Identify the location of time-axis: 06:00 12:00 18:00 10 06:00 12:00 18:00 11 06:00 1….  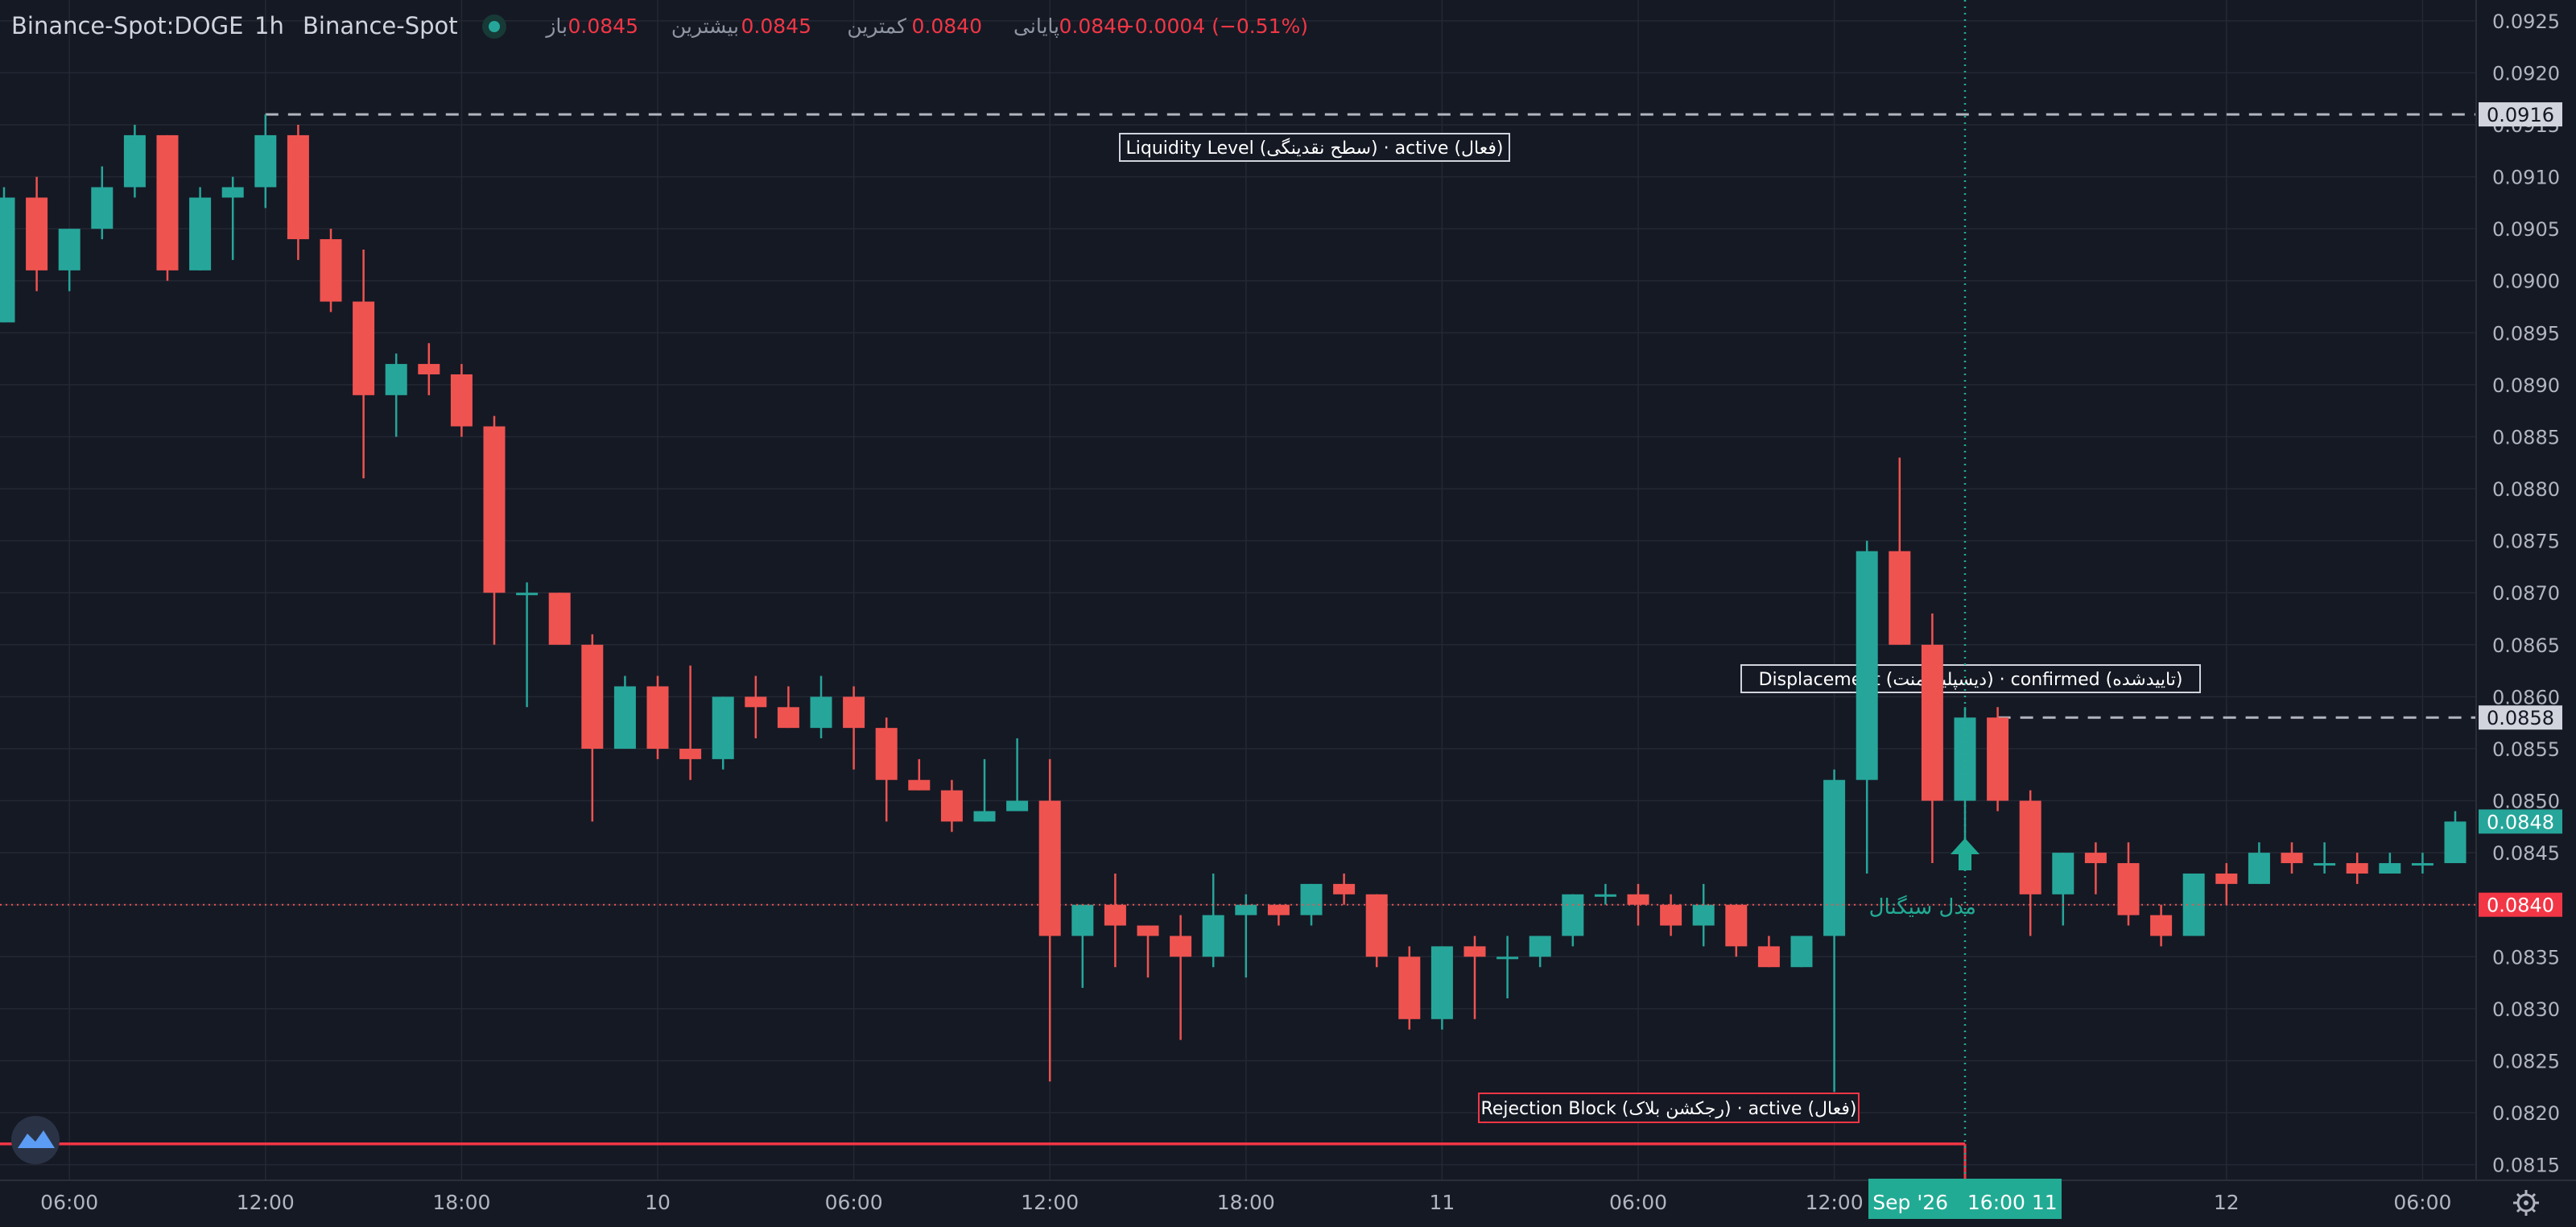
(1288, 1201).